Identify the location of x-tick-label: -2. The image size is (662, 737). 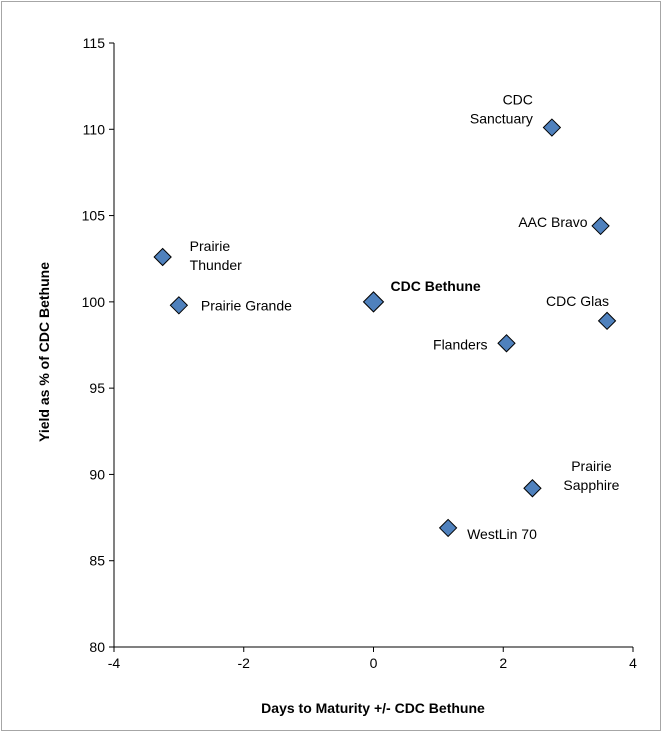
(244, 663).